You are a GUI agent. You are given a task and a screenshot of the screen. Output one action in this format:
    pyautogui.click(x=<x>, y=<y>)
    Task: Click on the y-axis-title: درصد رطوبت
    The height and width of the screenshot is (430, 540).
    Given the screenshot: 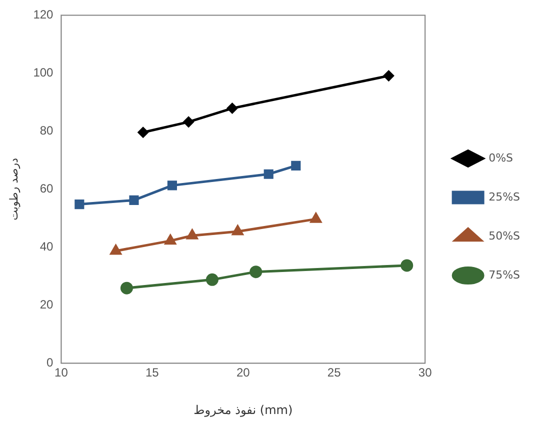 What is the action you would take?
    pyautogui.click(x=13, y=189)
    